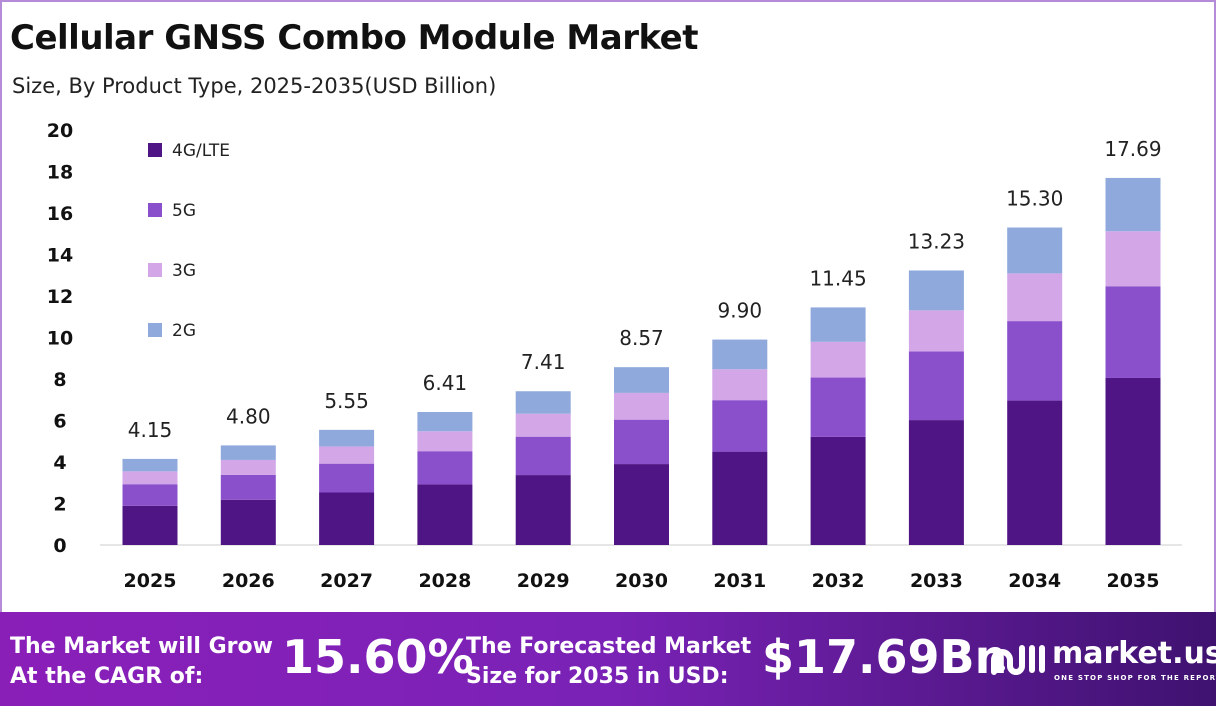 The height and width of the screenshot is (706, 1216). Describe the element at coordinates (184, 331) in the screenshot. I see `legend-label: 2G` at that location.